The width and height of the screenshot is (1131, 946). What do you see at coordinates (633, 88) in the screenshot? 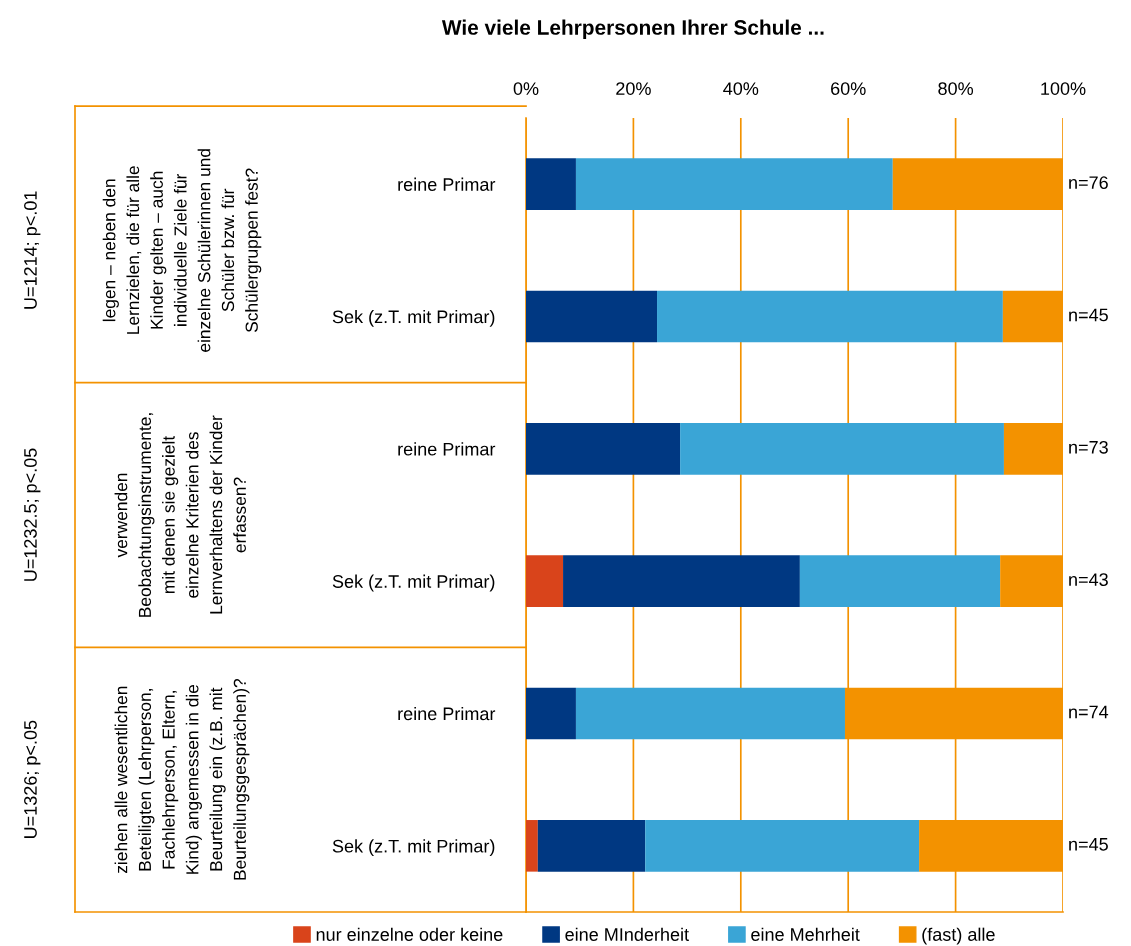
I see `x-tick-label: 20%` at bounding box center [633, 88].